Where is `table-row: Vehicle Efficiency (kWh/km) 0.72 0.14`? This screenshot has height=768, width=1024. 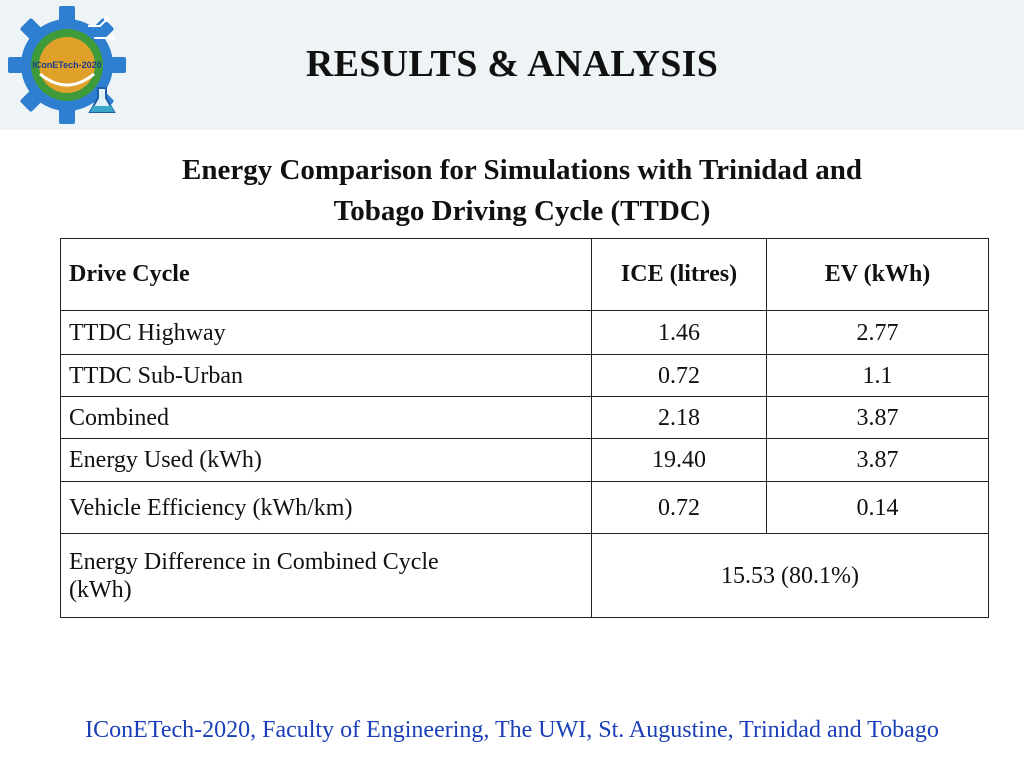
table-row: Vehicle Efficiency (kWh/km) 0.72 0.14 is located at coordinates (524, 507).